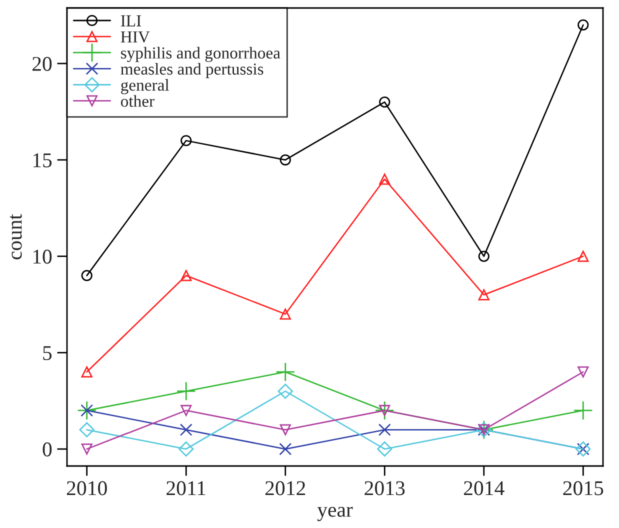 The image size is (619, 528). Describe the element at coordinates (285, 488) in the screenshot. I see `x-tick-label: 2012` at that location.